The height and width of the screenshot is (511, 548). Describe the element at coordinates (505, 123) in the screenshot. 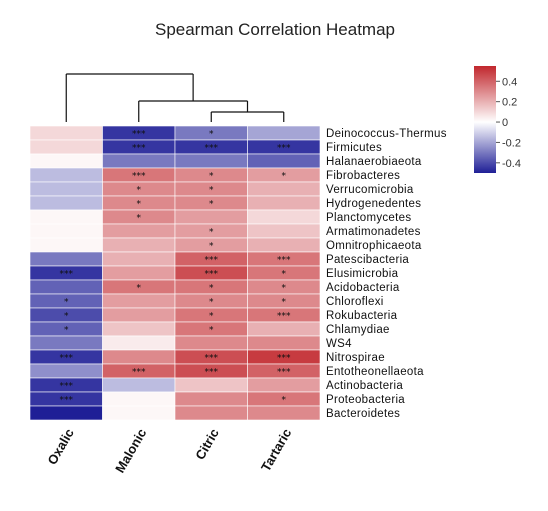

I see `legend-tick-label: 0` at that location.